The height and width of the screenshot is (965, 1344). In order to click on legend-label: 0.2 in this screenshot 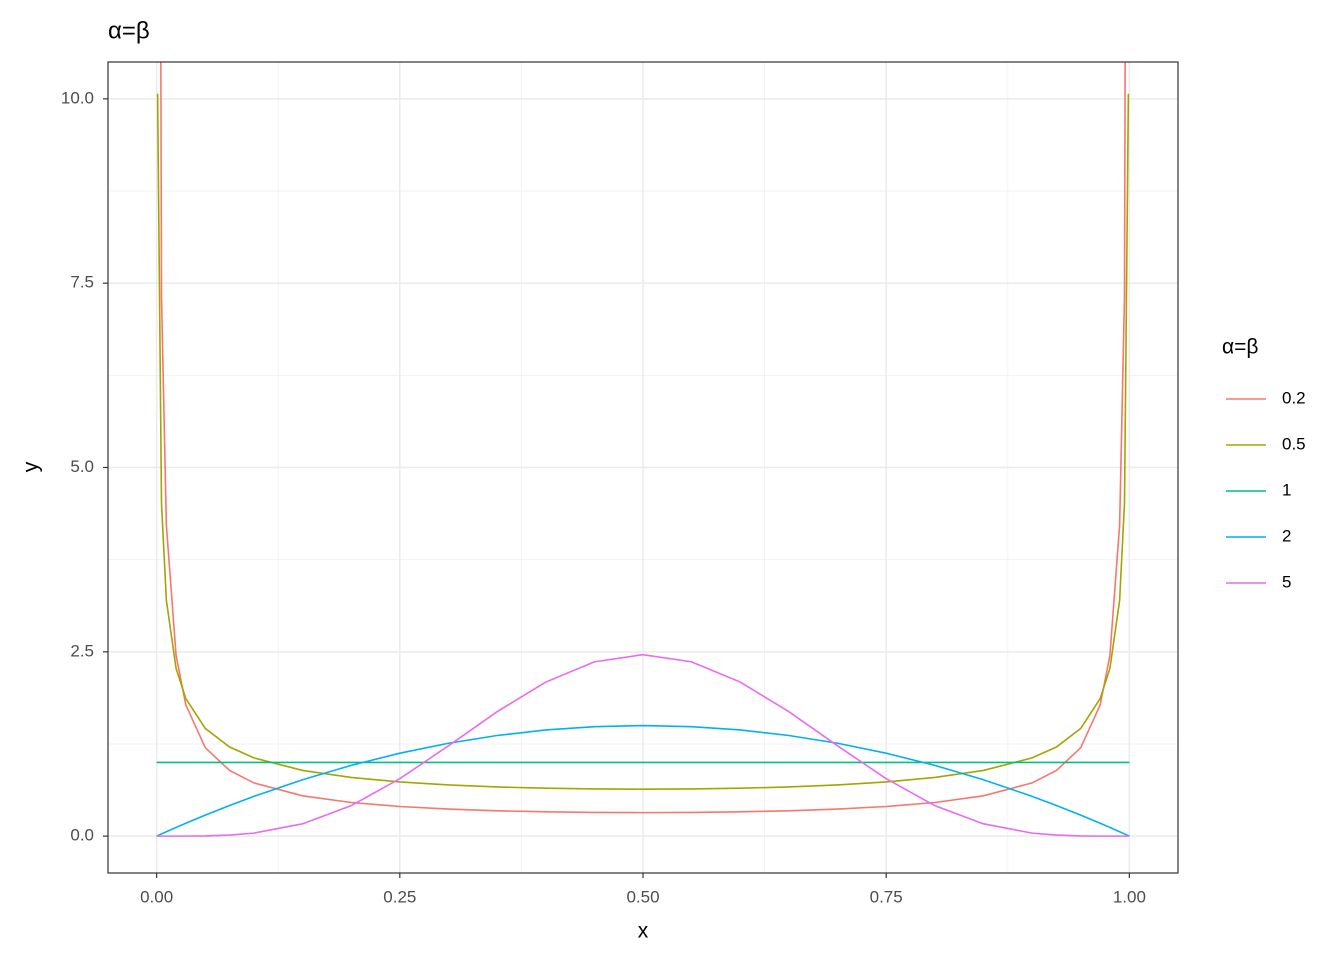, I will do `click(1294, 397)`.